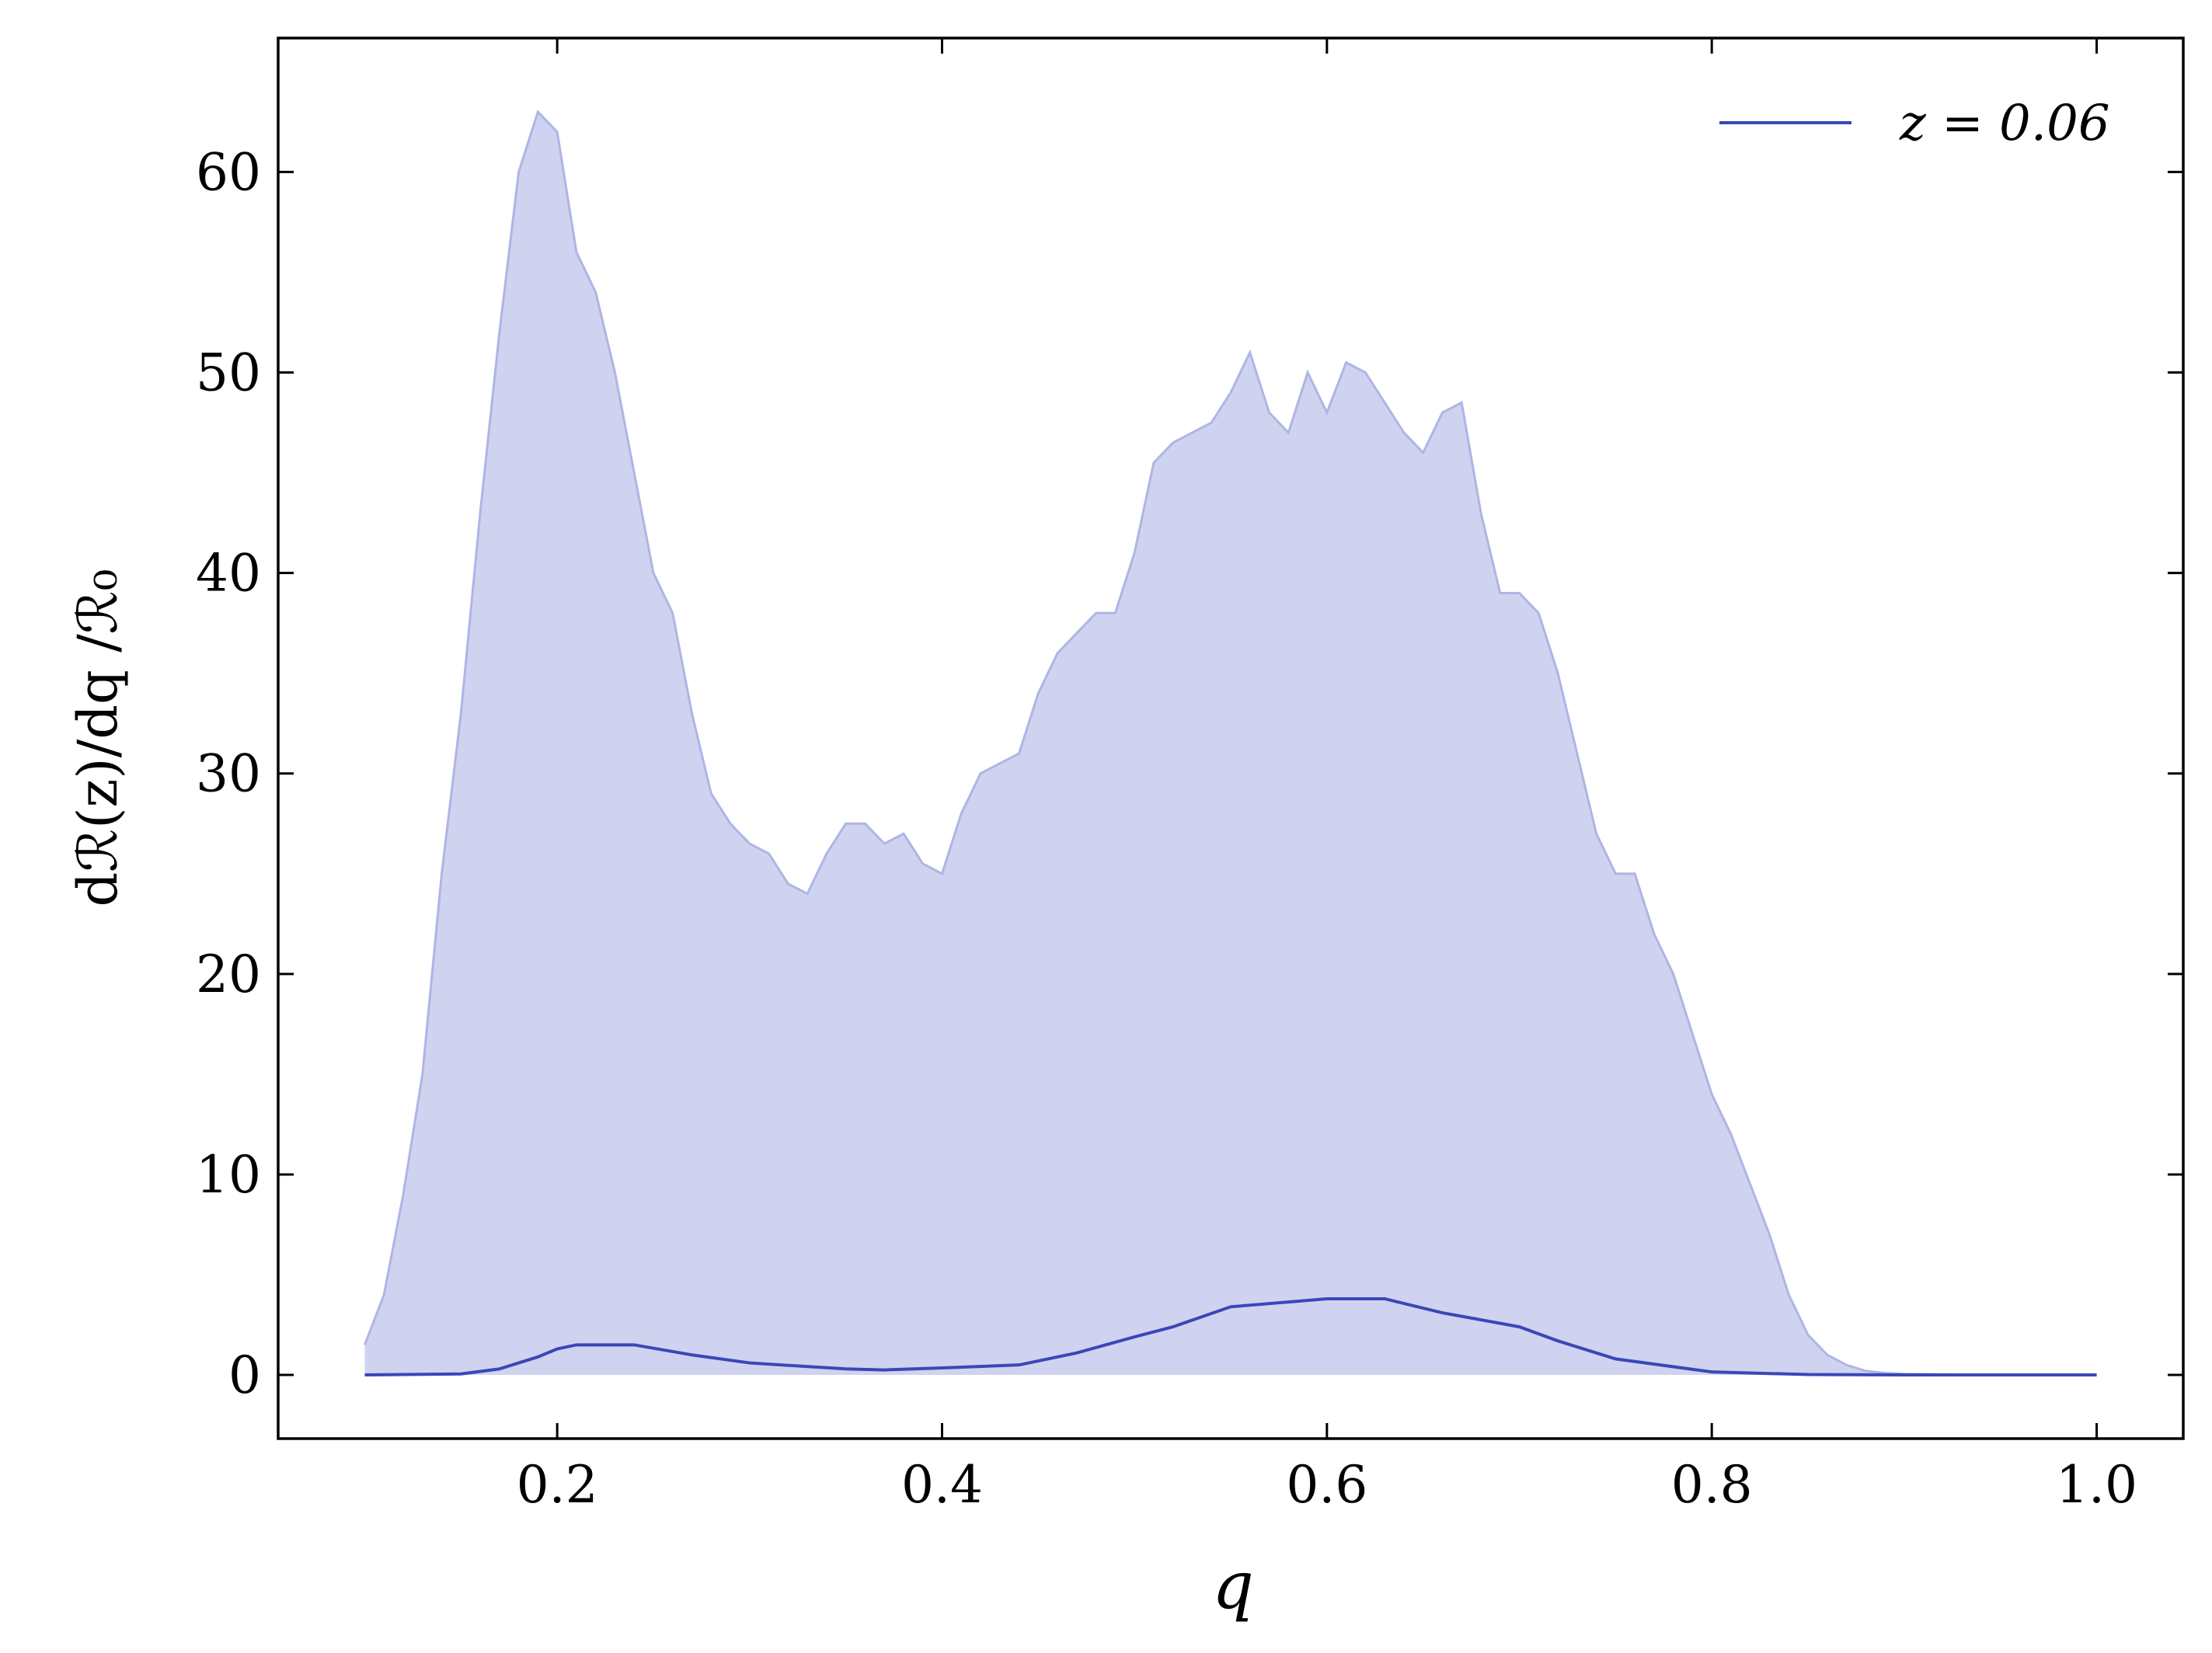  What do you see at coordinates (2096, 1485) in the screenshot?
I see `x-tick-label: 1.0` at bounding box center [2096, 1485].